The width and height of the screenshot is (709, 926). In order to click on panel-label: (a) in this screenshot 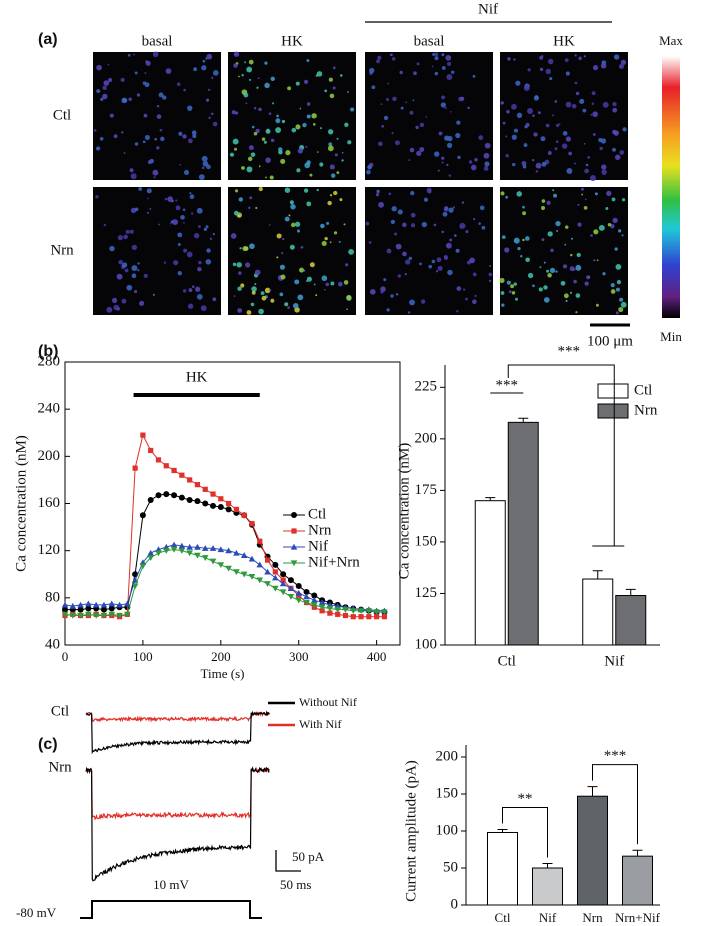, I will do `click(48, 39)`.